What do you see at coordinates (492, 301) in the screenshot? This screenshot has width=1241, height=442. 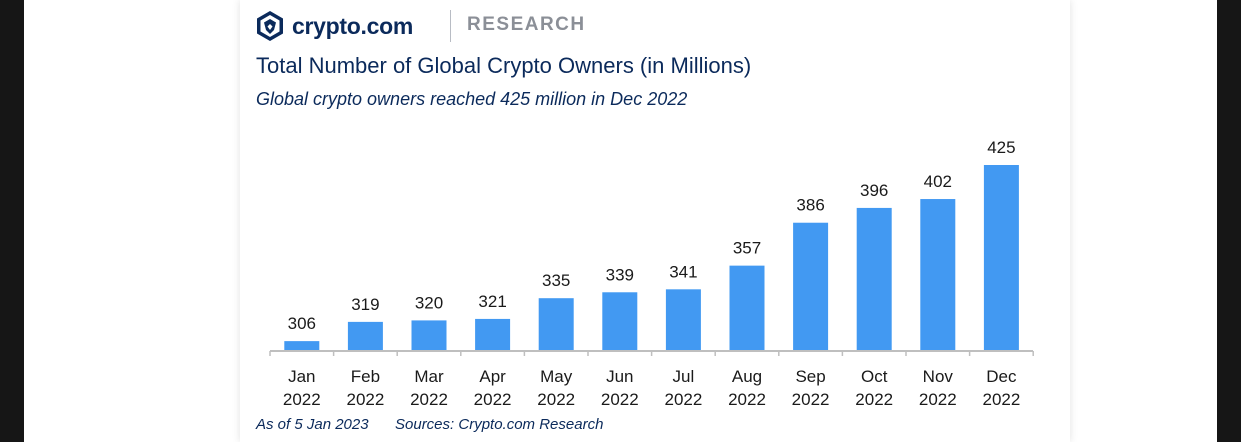 I see `data-label: 321` at bounding box center [492, 301].